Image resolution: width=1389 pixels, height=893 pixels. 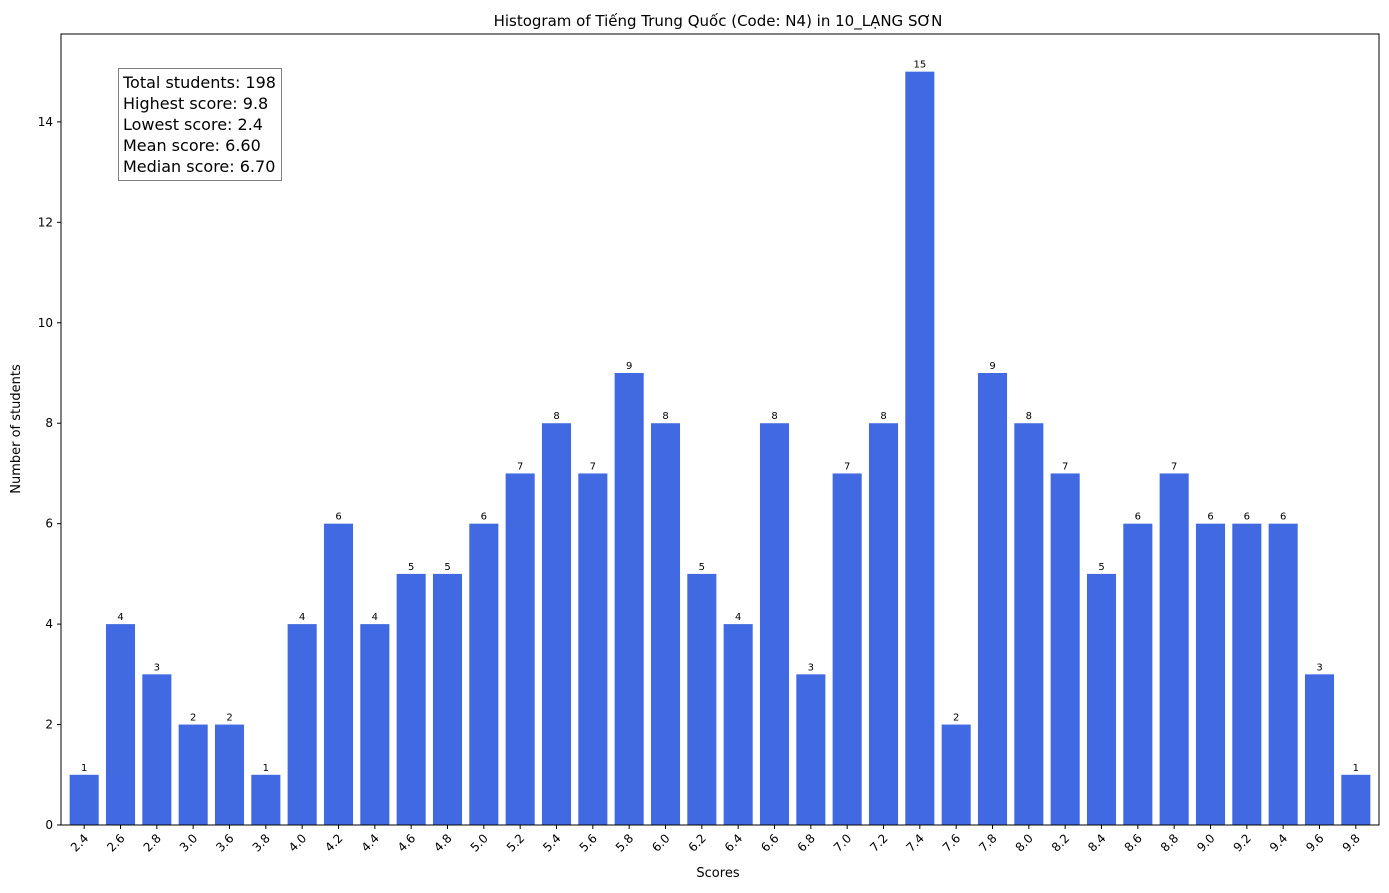 What do you see at coordinates (84, 799) in the screenshot?
I see `bar-2.4` at bounding box center [84, 799].